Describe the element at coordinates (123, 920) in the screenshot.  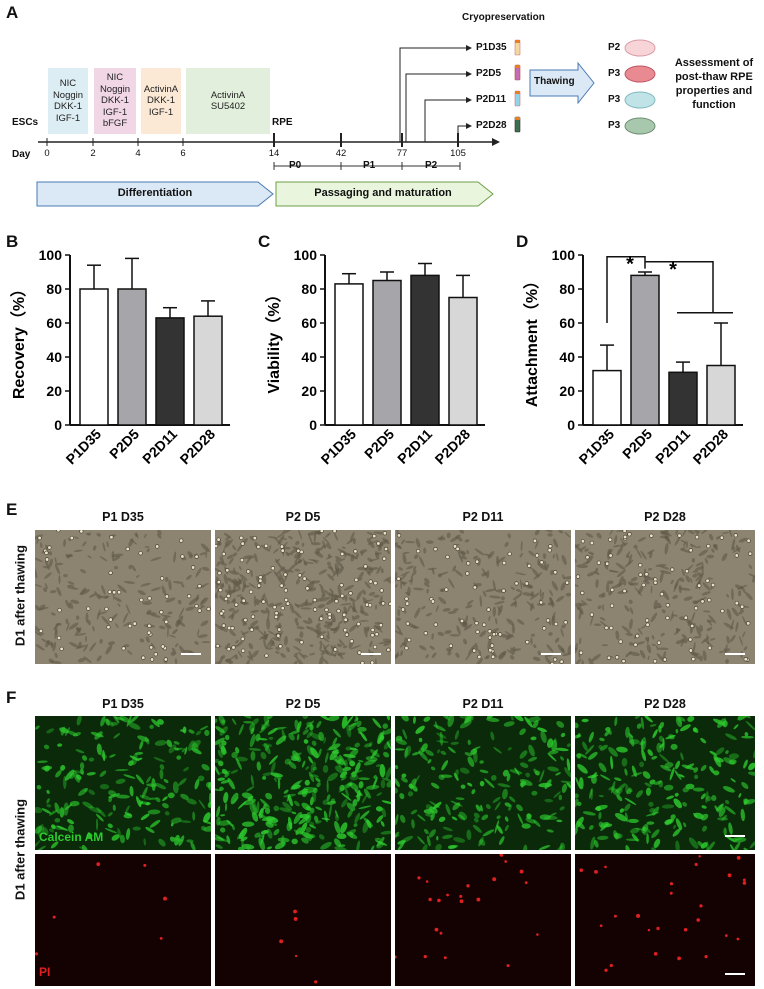
I see `pi-image-p1d35` at that location.